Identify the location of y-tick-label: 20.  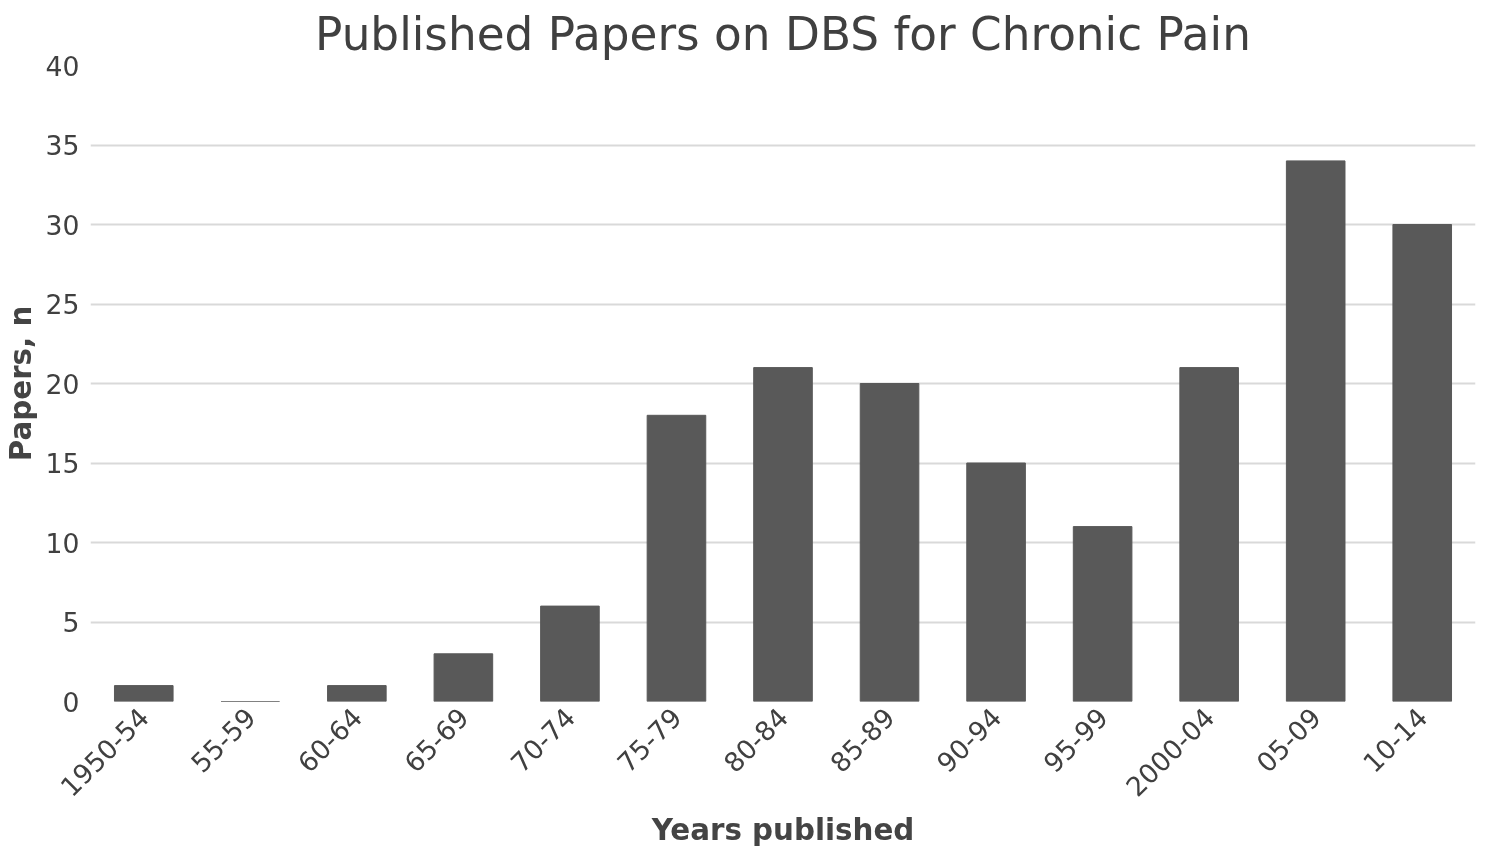
(62, 384).